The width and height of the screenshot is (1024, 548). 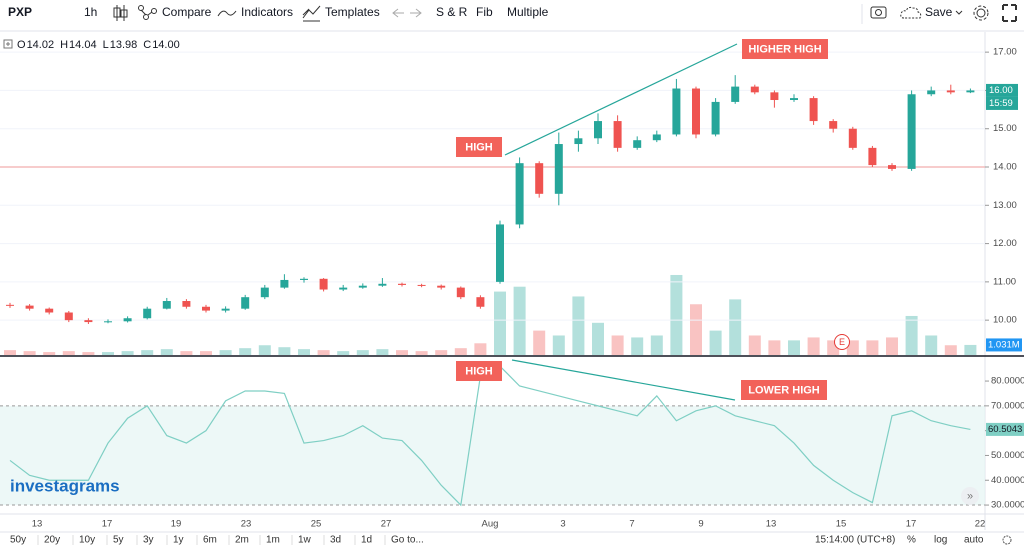 What do you see at coordinates (490, 524) in the screenshot?
I see `x-tick-label: Aug` at bounding box center [490, 524].